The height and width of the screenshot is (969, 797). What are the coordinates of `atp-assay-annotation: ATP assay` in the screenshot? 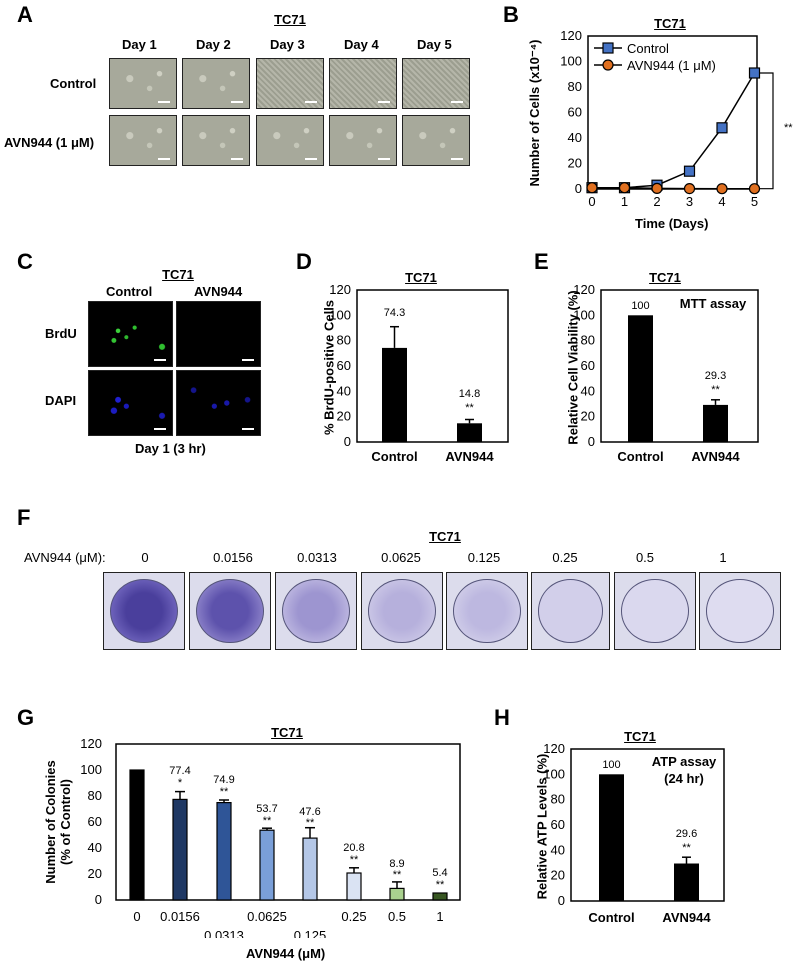 It's located at (684, 761).